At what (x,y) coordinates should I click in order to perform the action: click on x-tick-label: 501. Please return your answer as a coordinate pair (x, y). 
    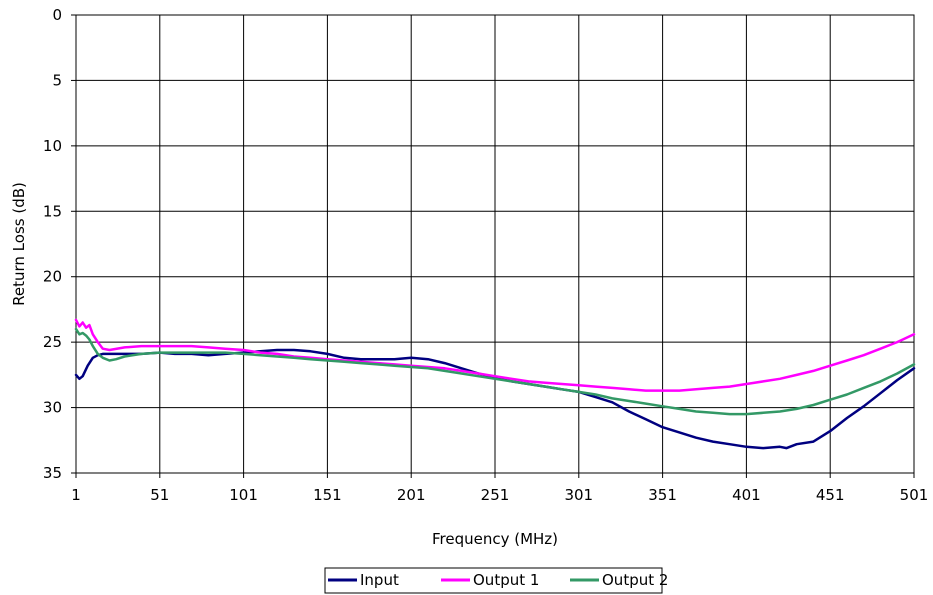
    Looking at the image, I should click on (914, 495).